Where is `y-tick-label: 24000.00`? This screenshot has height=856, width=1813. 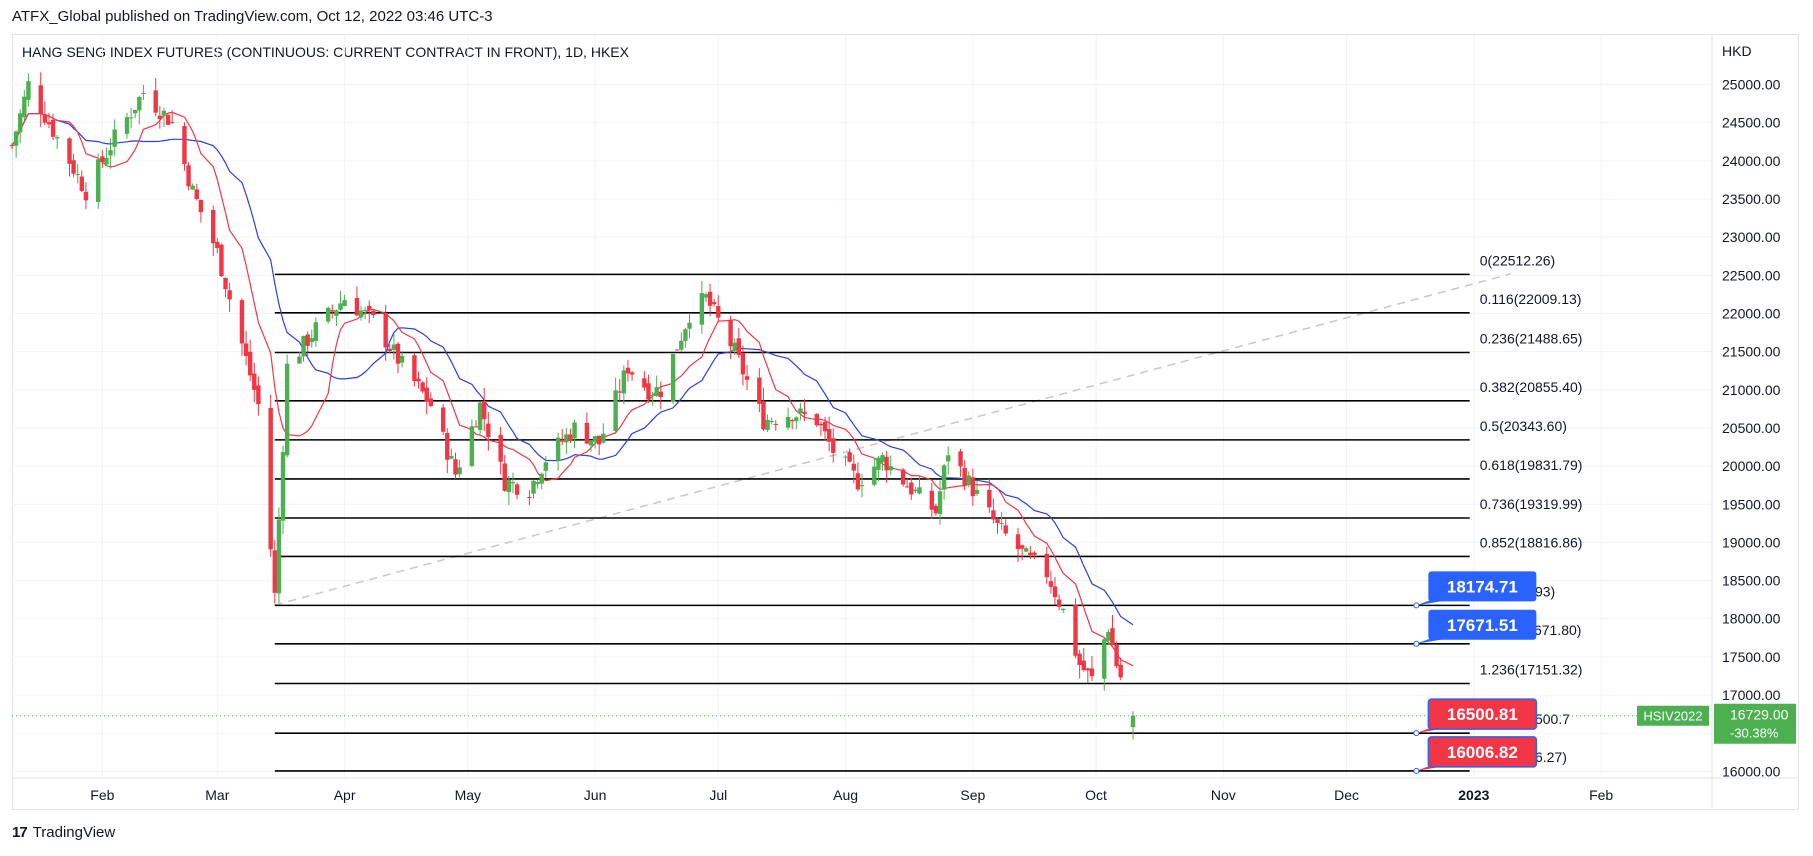
y-tick-label: 24000.00 is located at coordinates (1751, 161).